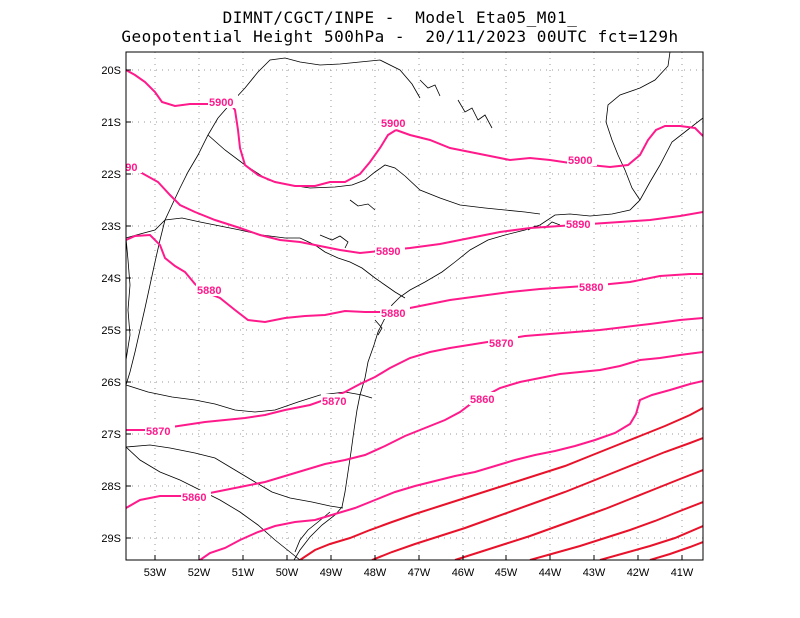 This screenshot has width=800, height=618. What do you see at coordinates (111, 279) in the screenshot?
I see `lat-tick-label: 24S` at bounding box center [111, 279].